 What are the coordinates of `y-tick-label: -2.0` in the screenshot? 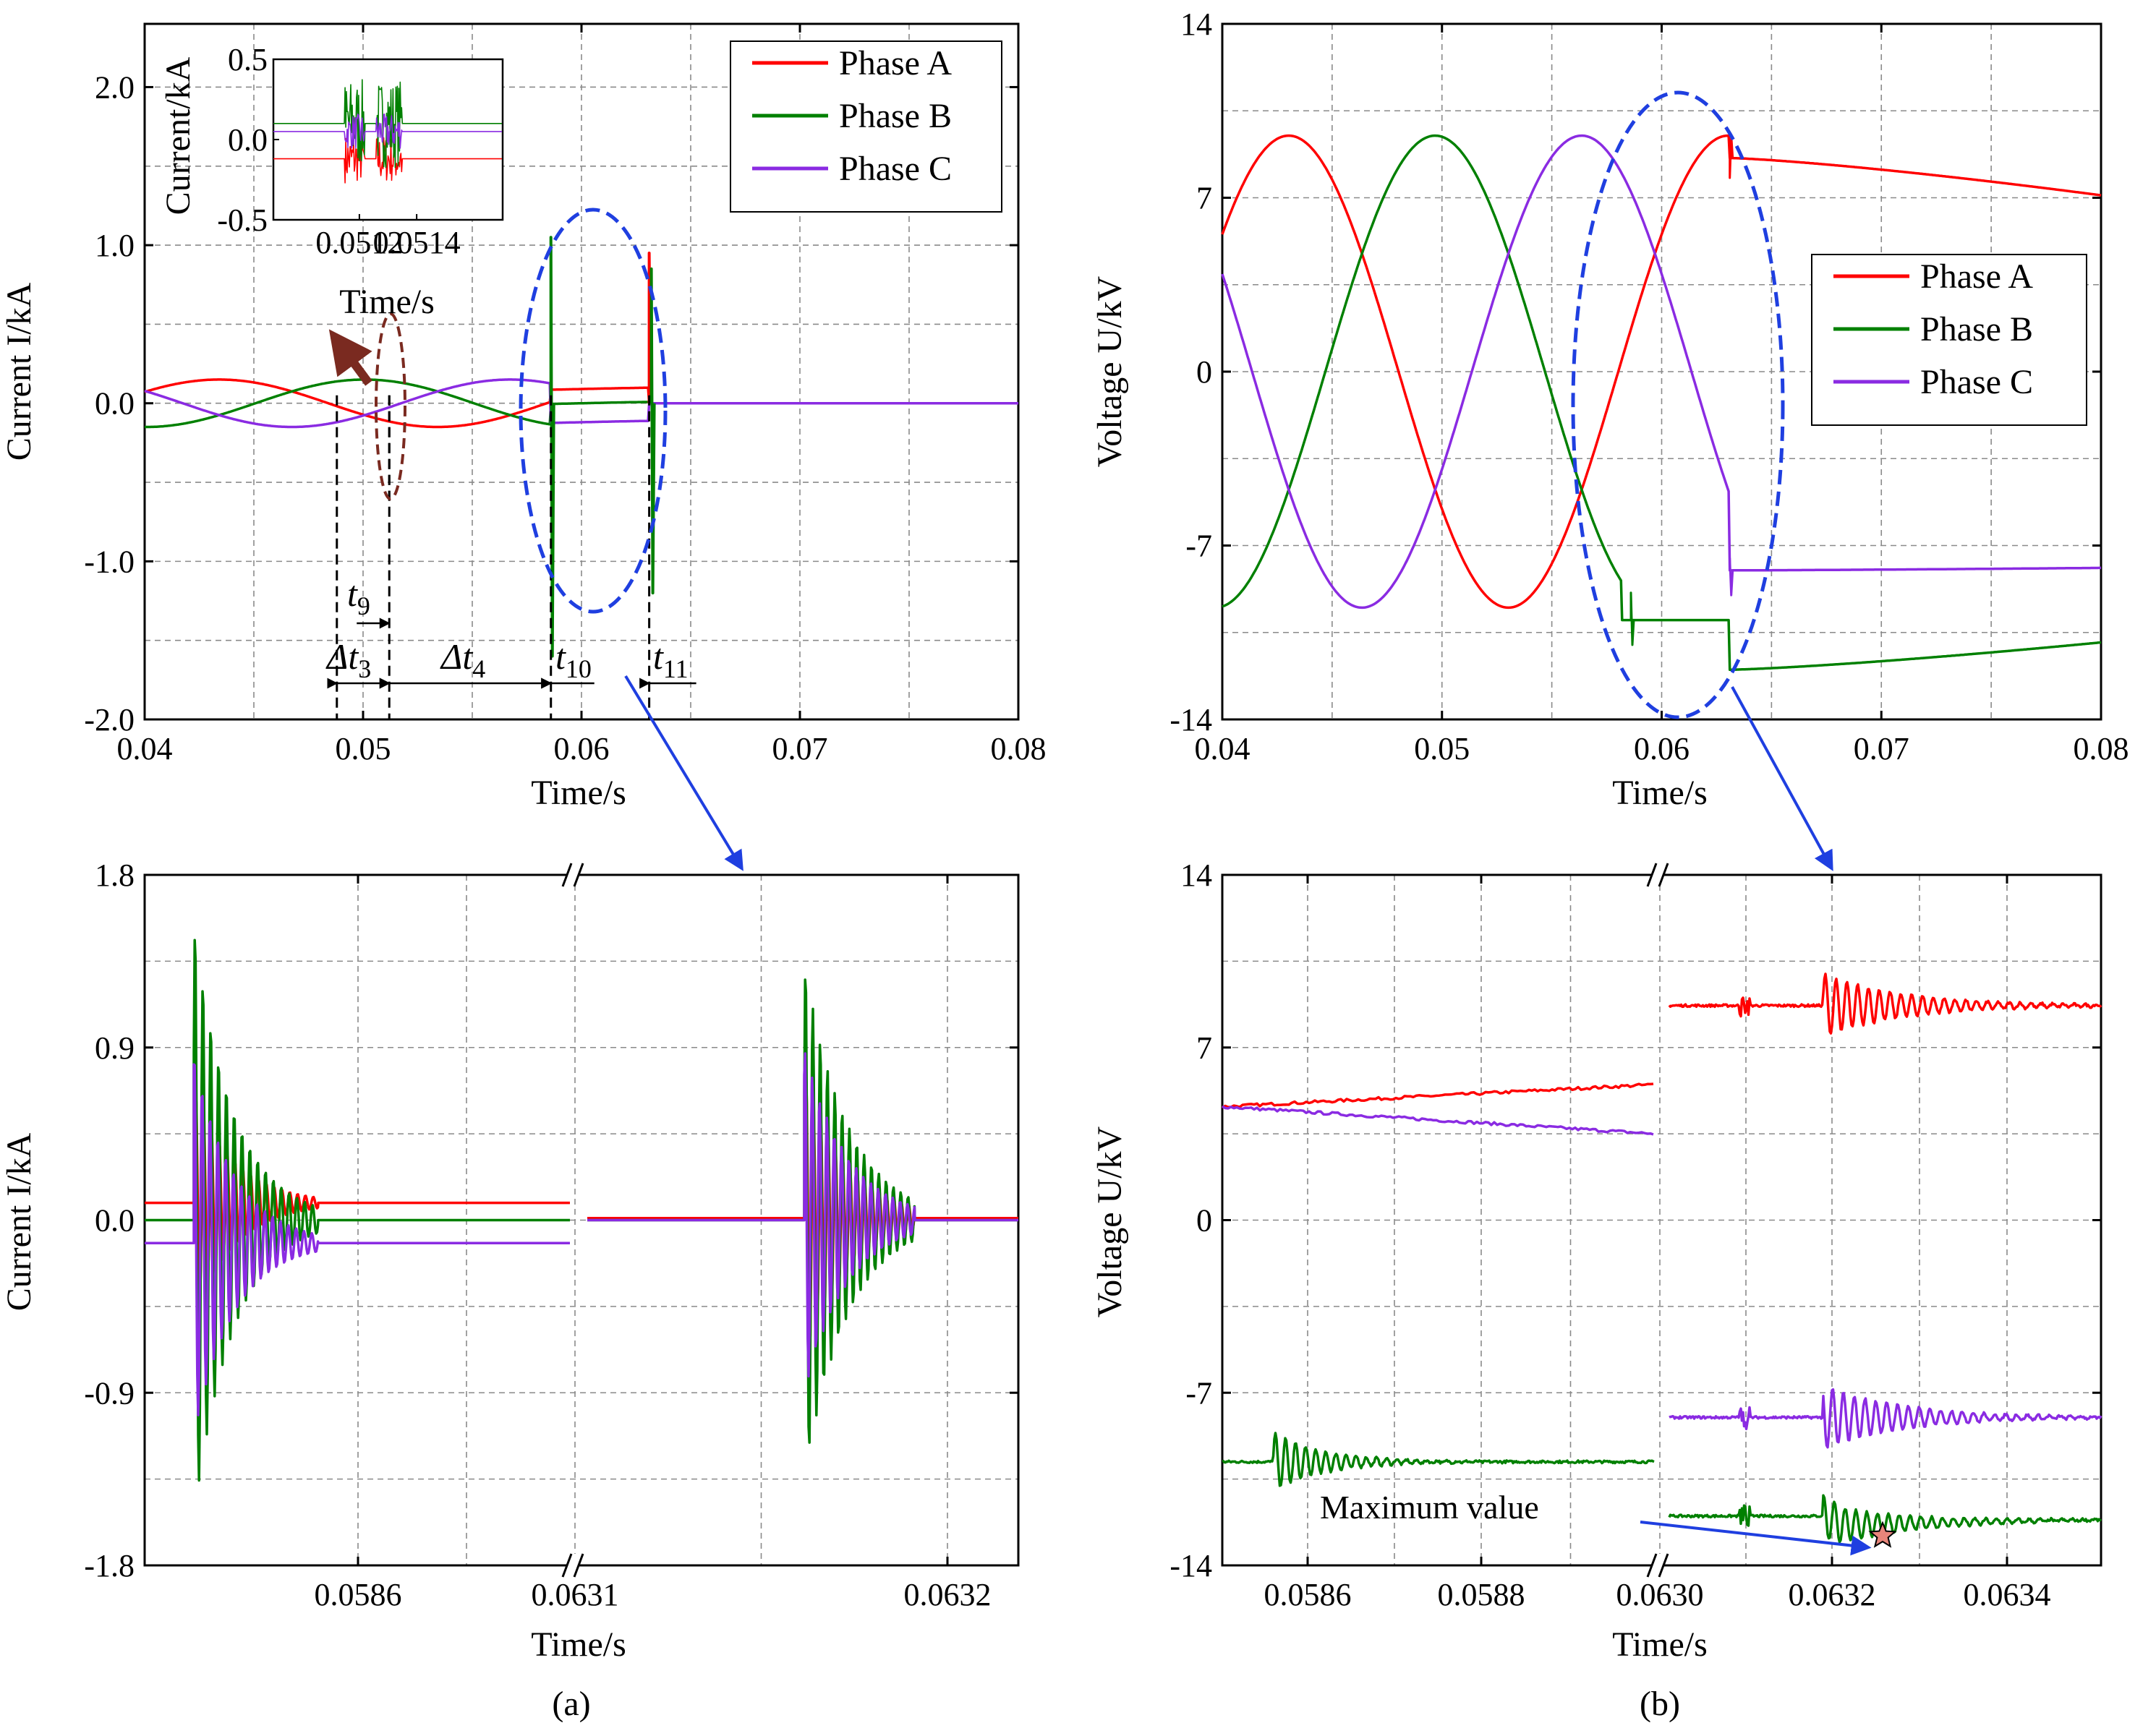 It's located at (109, 719).